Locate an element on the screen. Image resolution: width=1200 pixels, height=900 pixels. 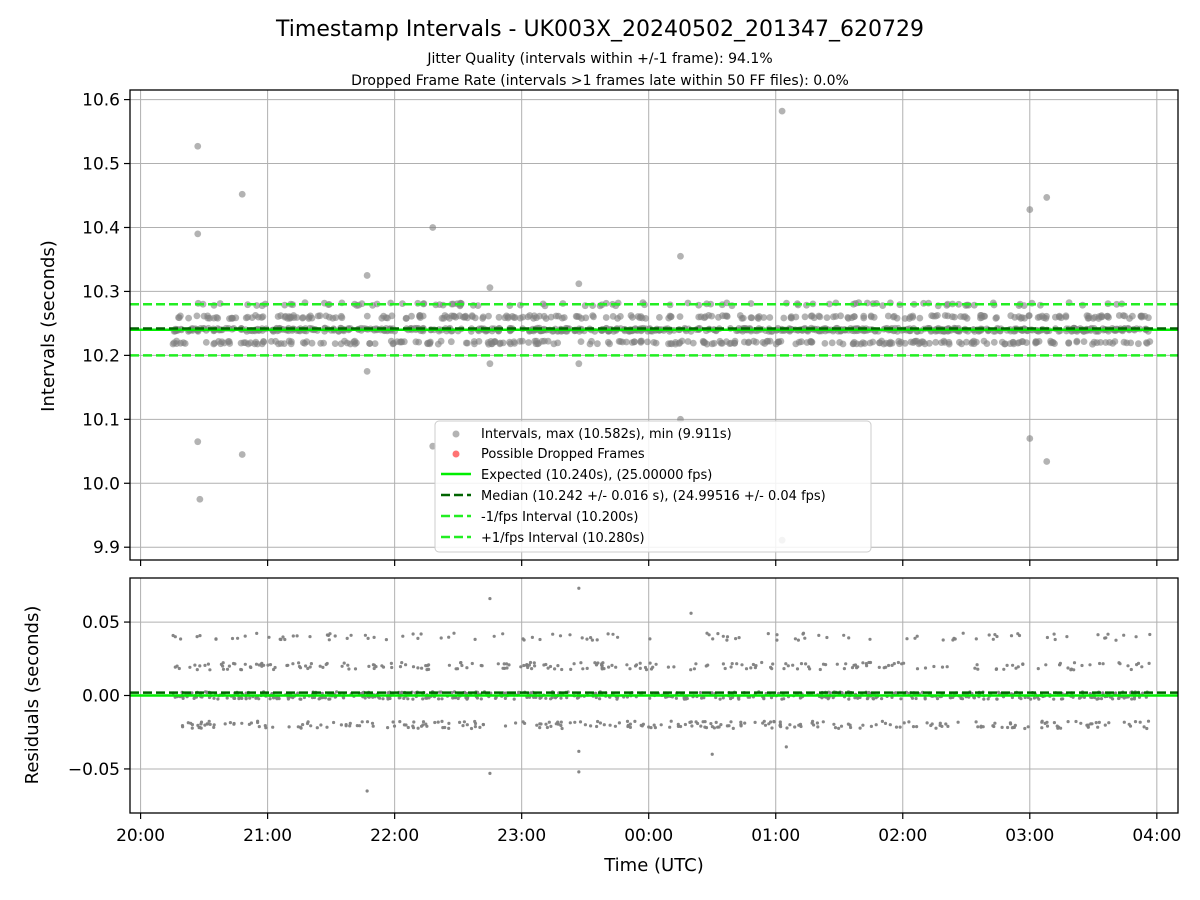
residuals-x-tick-label: 20:00 is located at coordinates (140, 836).